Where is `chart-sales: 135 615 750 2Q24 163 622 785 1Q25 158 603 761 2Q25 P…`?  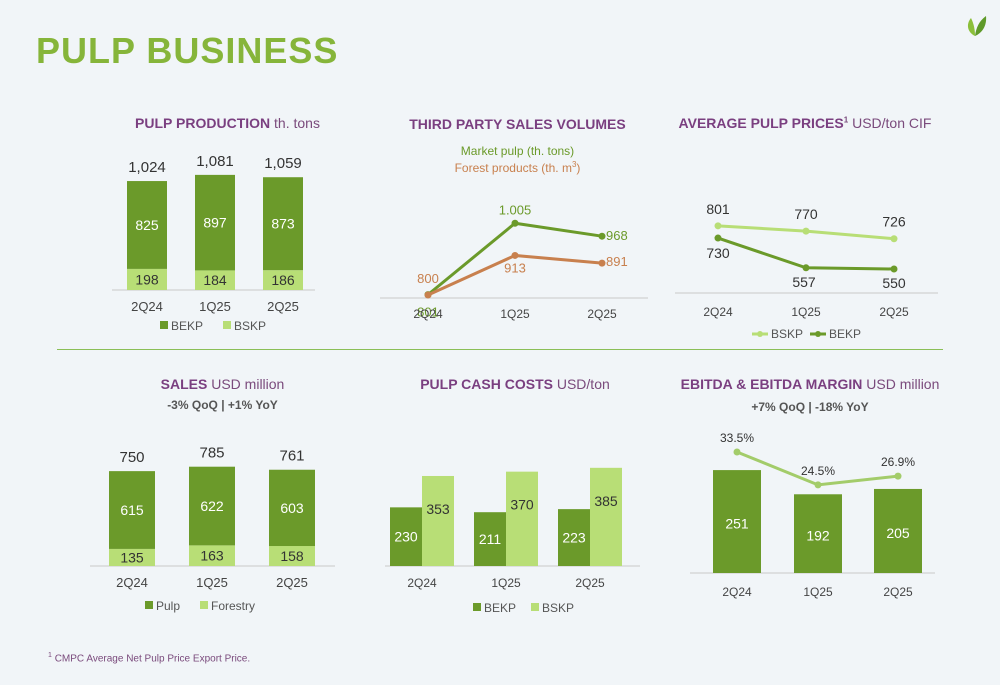 chart-sales: 135 615 750 2Q24 163 622 785 1Q25 158 603 761 2Q25 P… is located at coordinates (212, 529).